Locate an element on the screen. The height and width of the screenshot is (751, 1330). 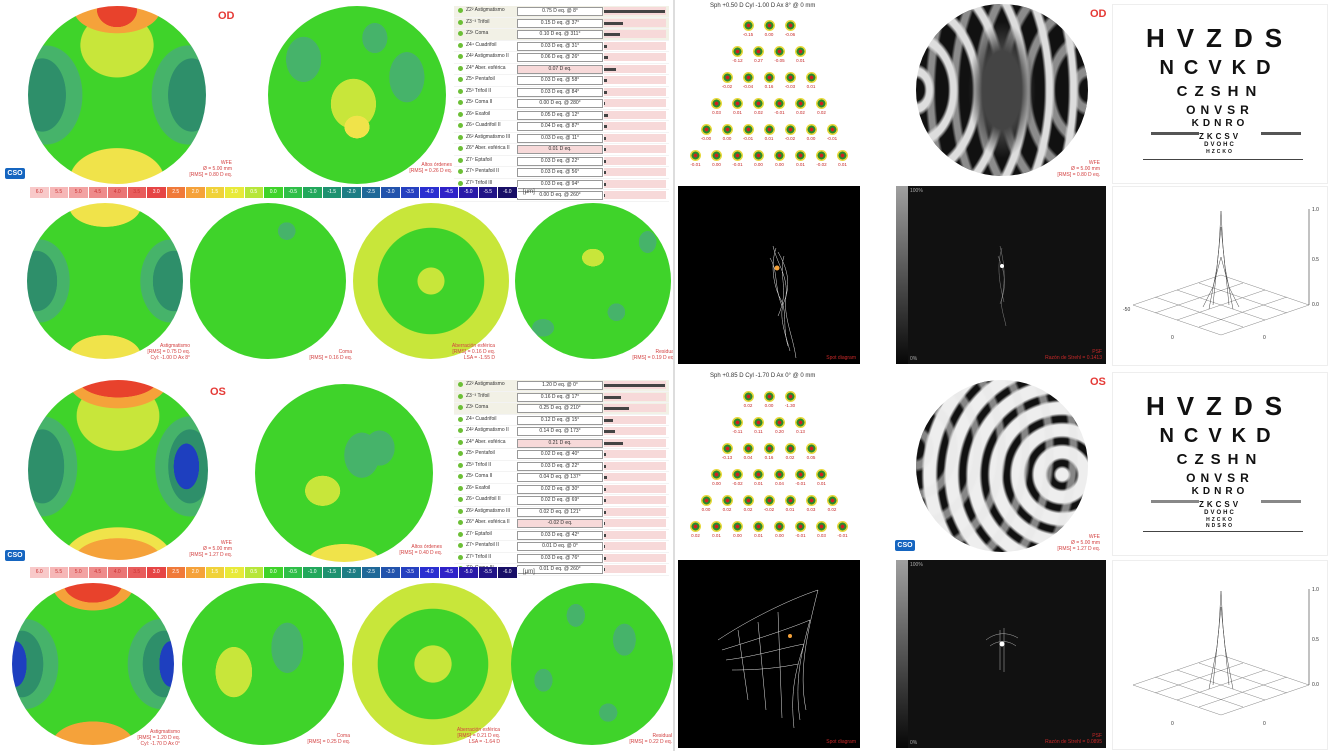
zernike-row: Z6⁶ Exafoil 0.05 D eq. @ 12° is located at coordinates (561, 115).